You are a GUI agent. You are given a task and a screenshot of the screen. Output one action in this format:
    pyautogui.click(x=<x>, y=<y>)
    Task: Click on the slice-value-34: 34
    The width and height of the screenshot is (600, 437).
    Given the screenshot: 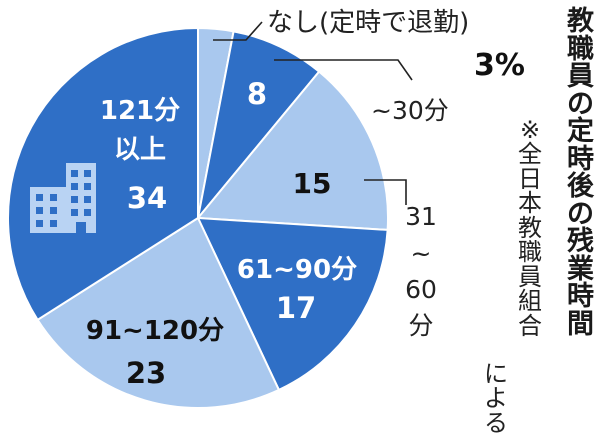 What is the action you would take?
    pyautogui.click(x=147, y=198)
    